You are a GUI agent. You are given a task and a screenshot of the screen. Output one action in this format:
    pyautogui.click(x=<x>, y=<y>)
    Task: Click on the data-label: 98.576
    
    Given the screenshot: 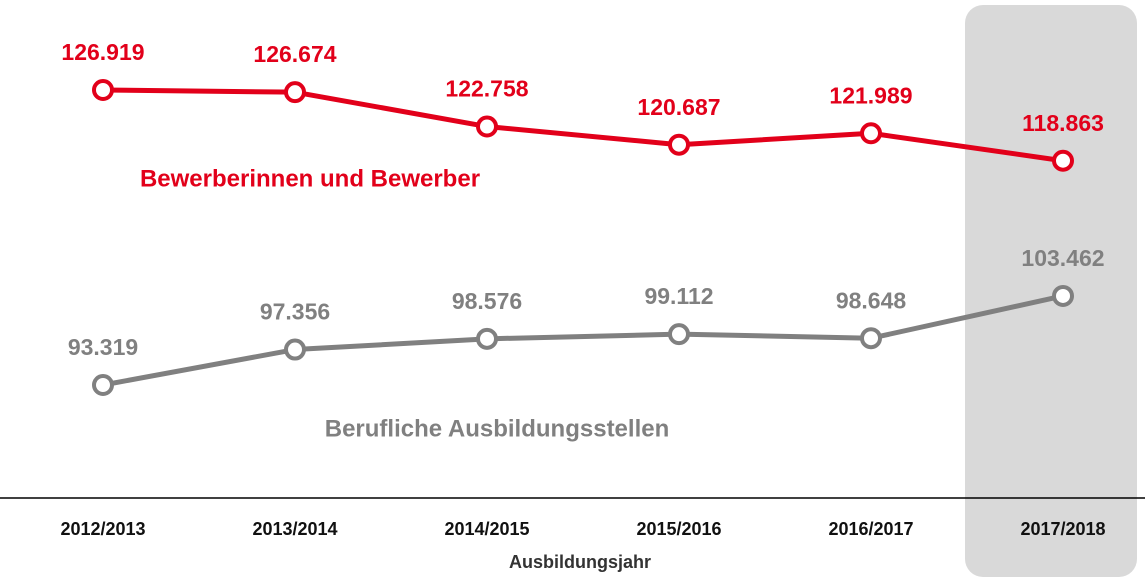 What is the action you would take?
    pyautogui.click(x=487, y=301)
    